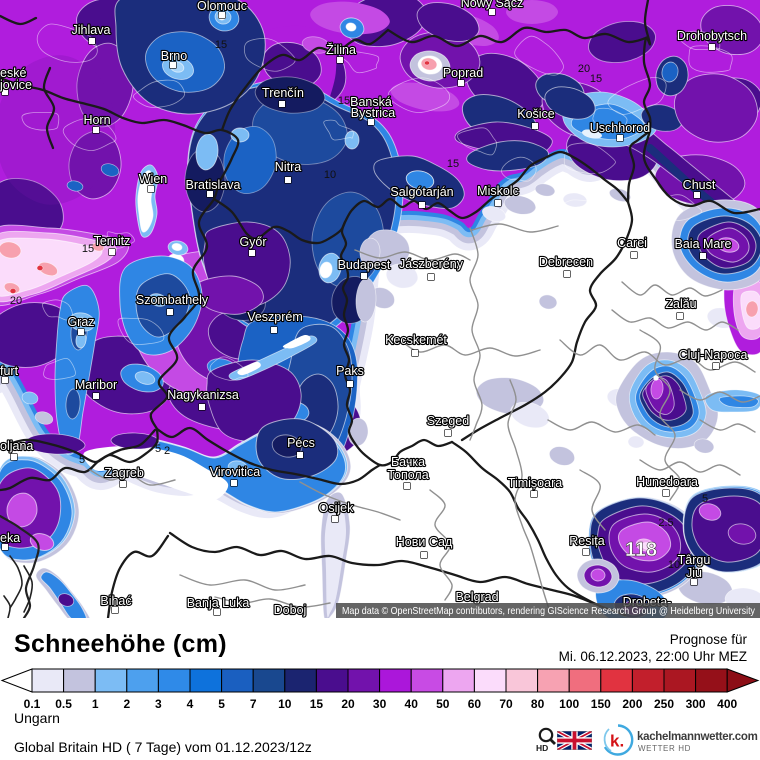 The height and width of the screenshot is (760, 760). I want to click on svg-text: Kecskemét, so click(416, 340).